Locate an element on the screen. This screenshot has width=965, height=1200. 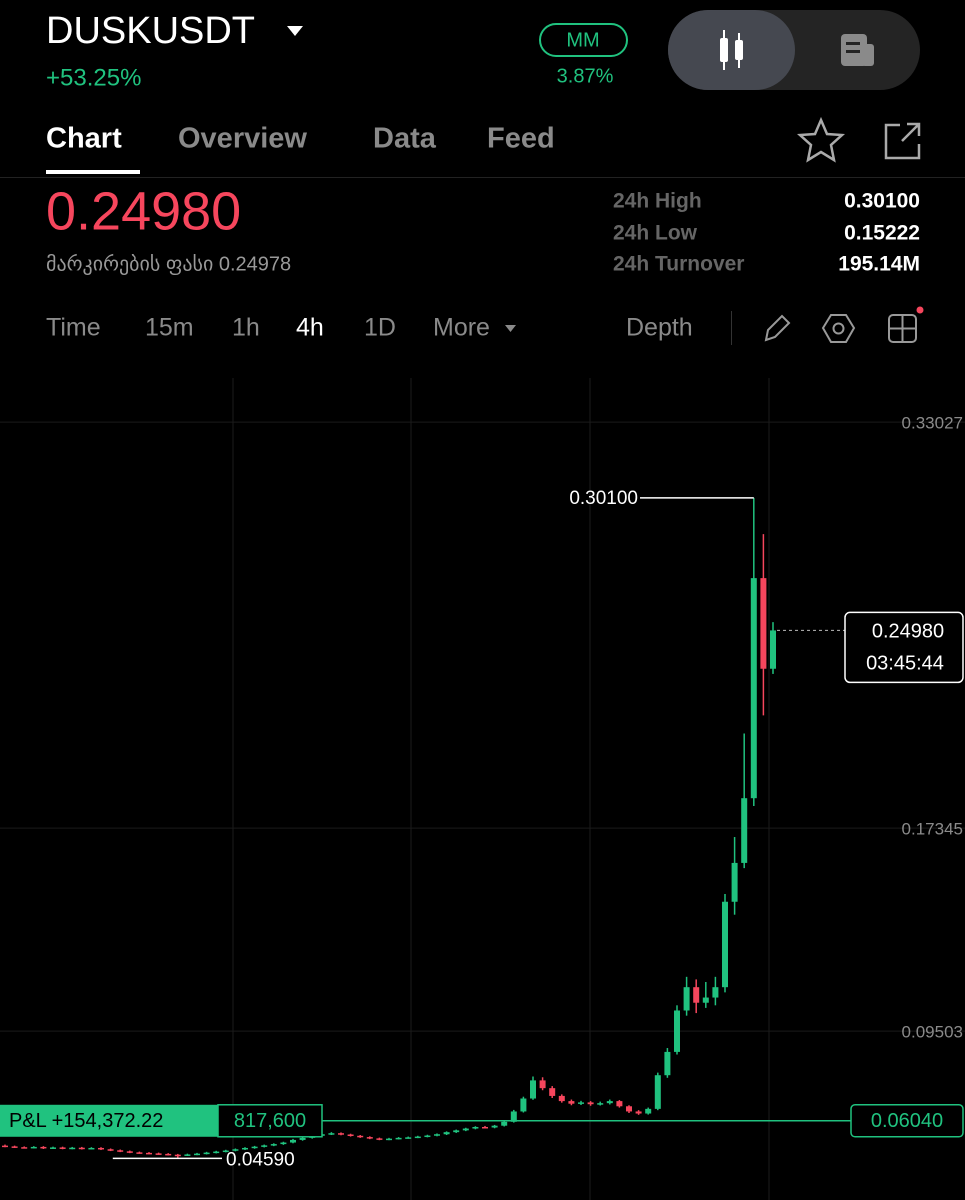
mm-pill is located at coordinates (583, 40).